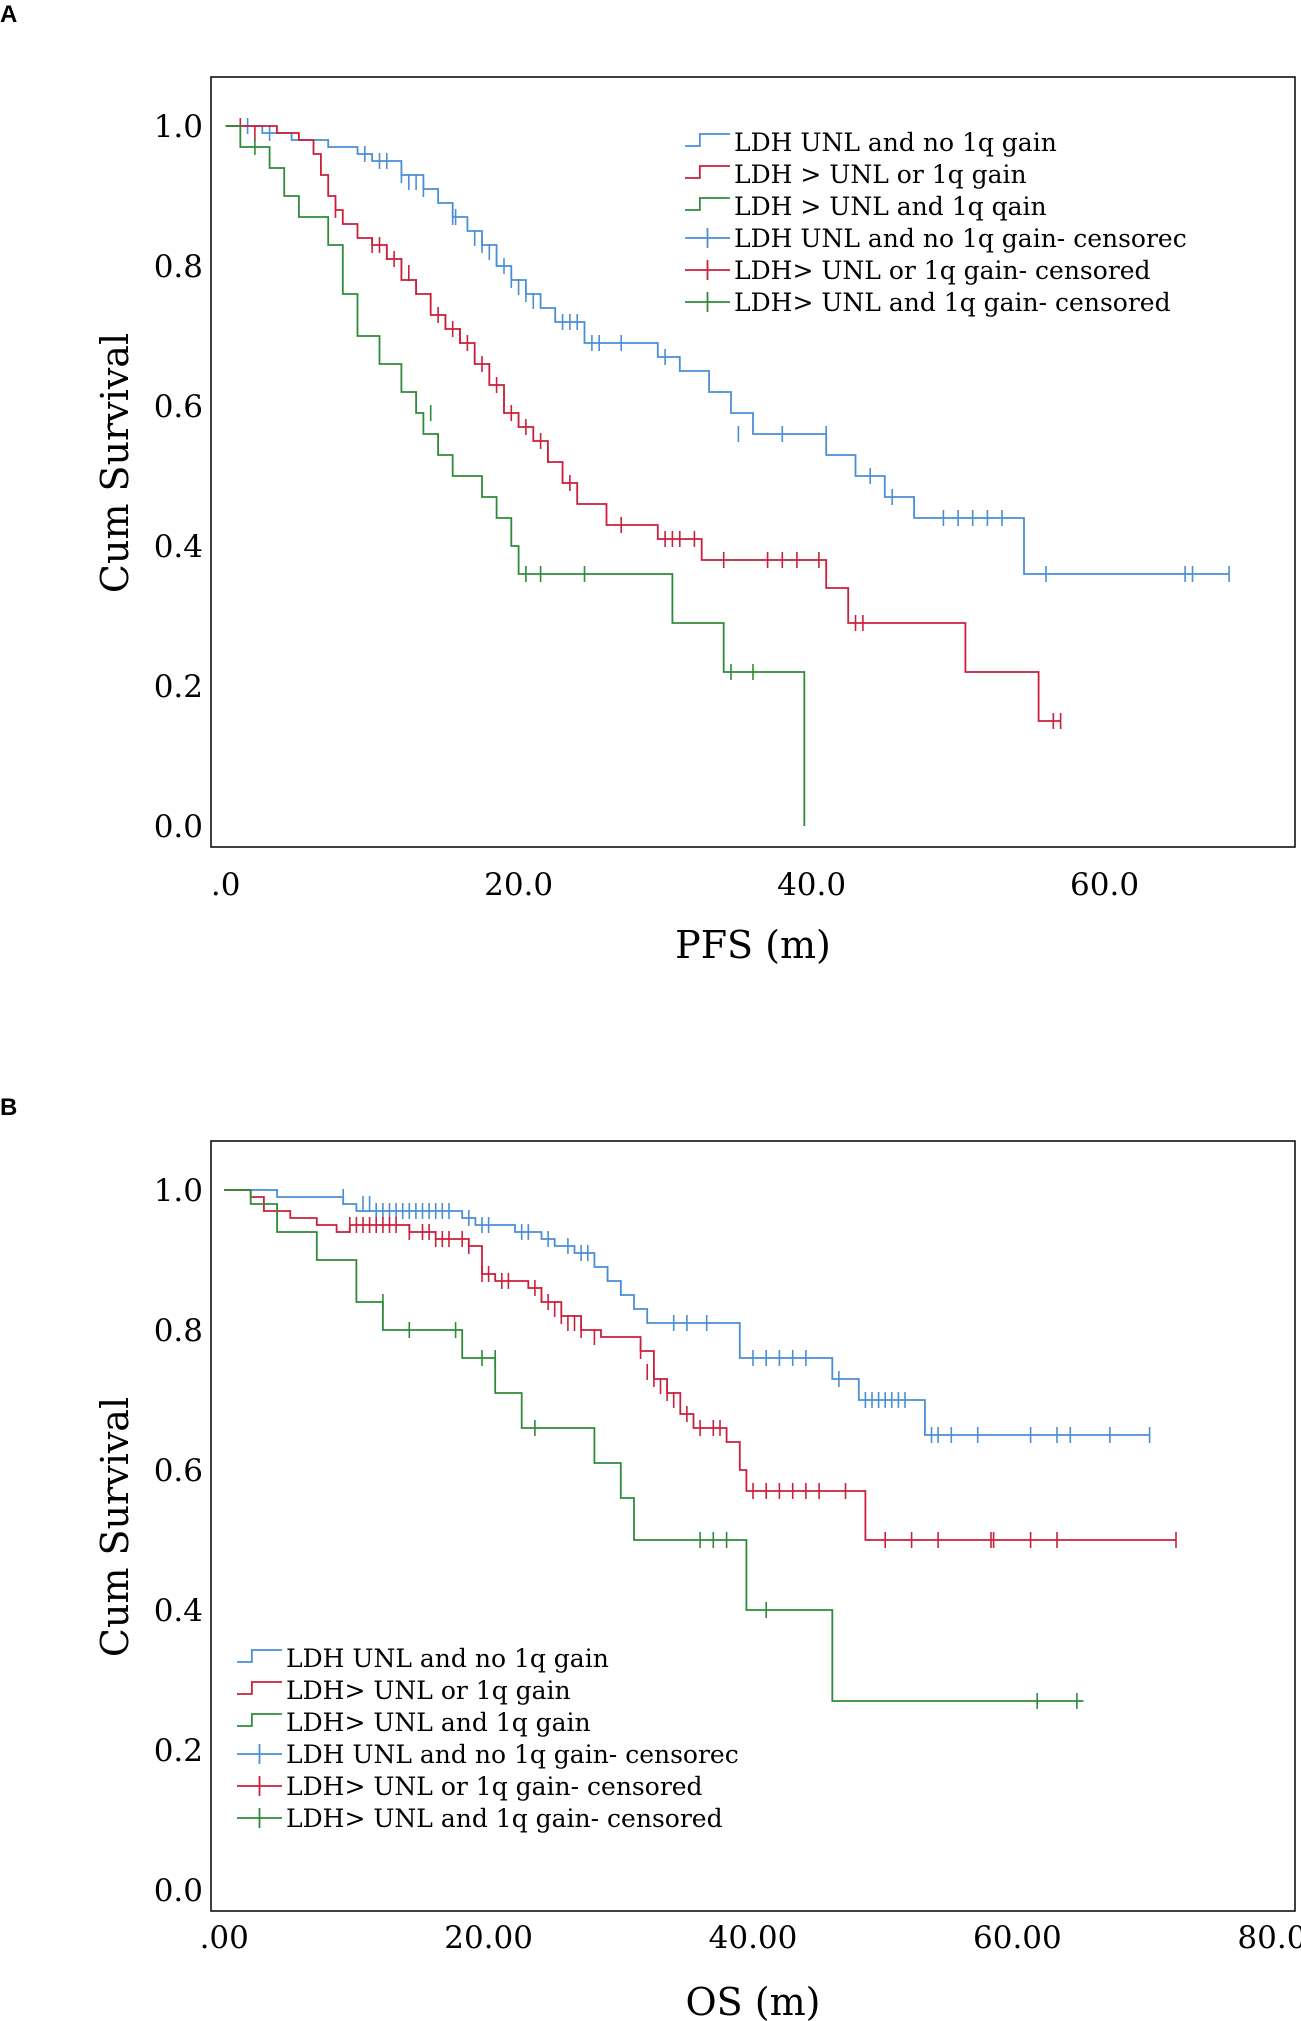 This screenshot has height=2021, width=1301. What do you see at coordinates (447, 1658) in the screenshot?
I see `panel-b-legend-label: LDH UNL and no 1q gain` at bounding box center [447, 1658].